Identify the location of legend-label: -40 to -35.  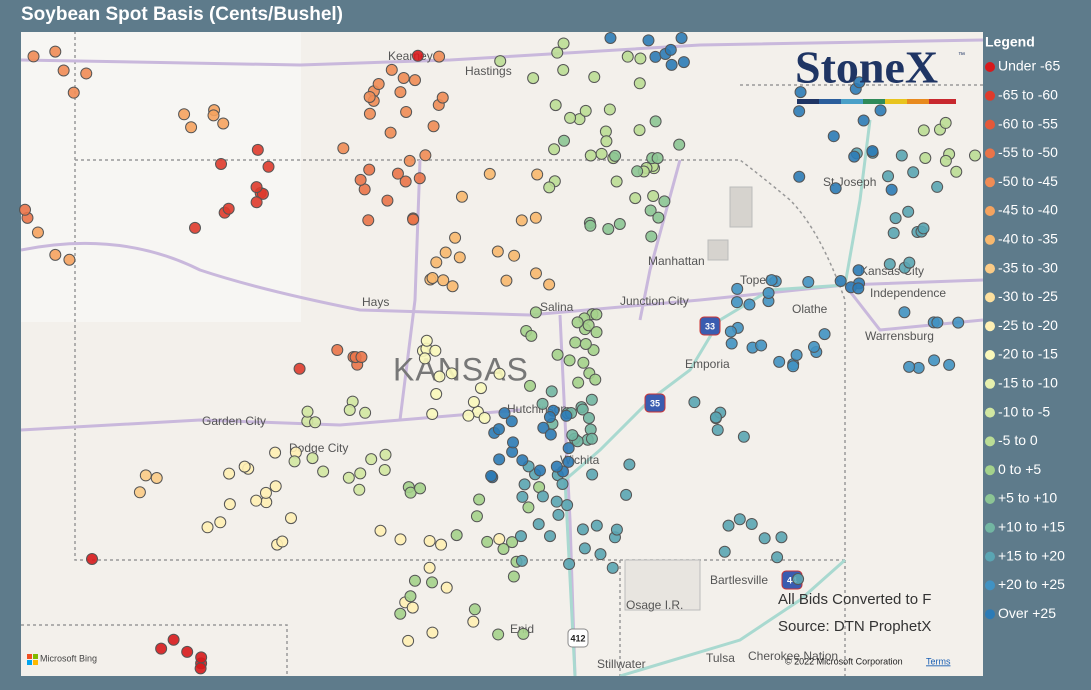
(1028, 239).